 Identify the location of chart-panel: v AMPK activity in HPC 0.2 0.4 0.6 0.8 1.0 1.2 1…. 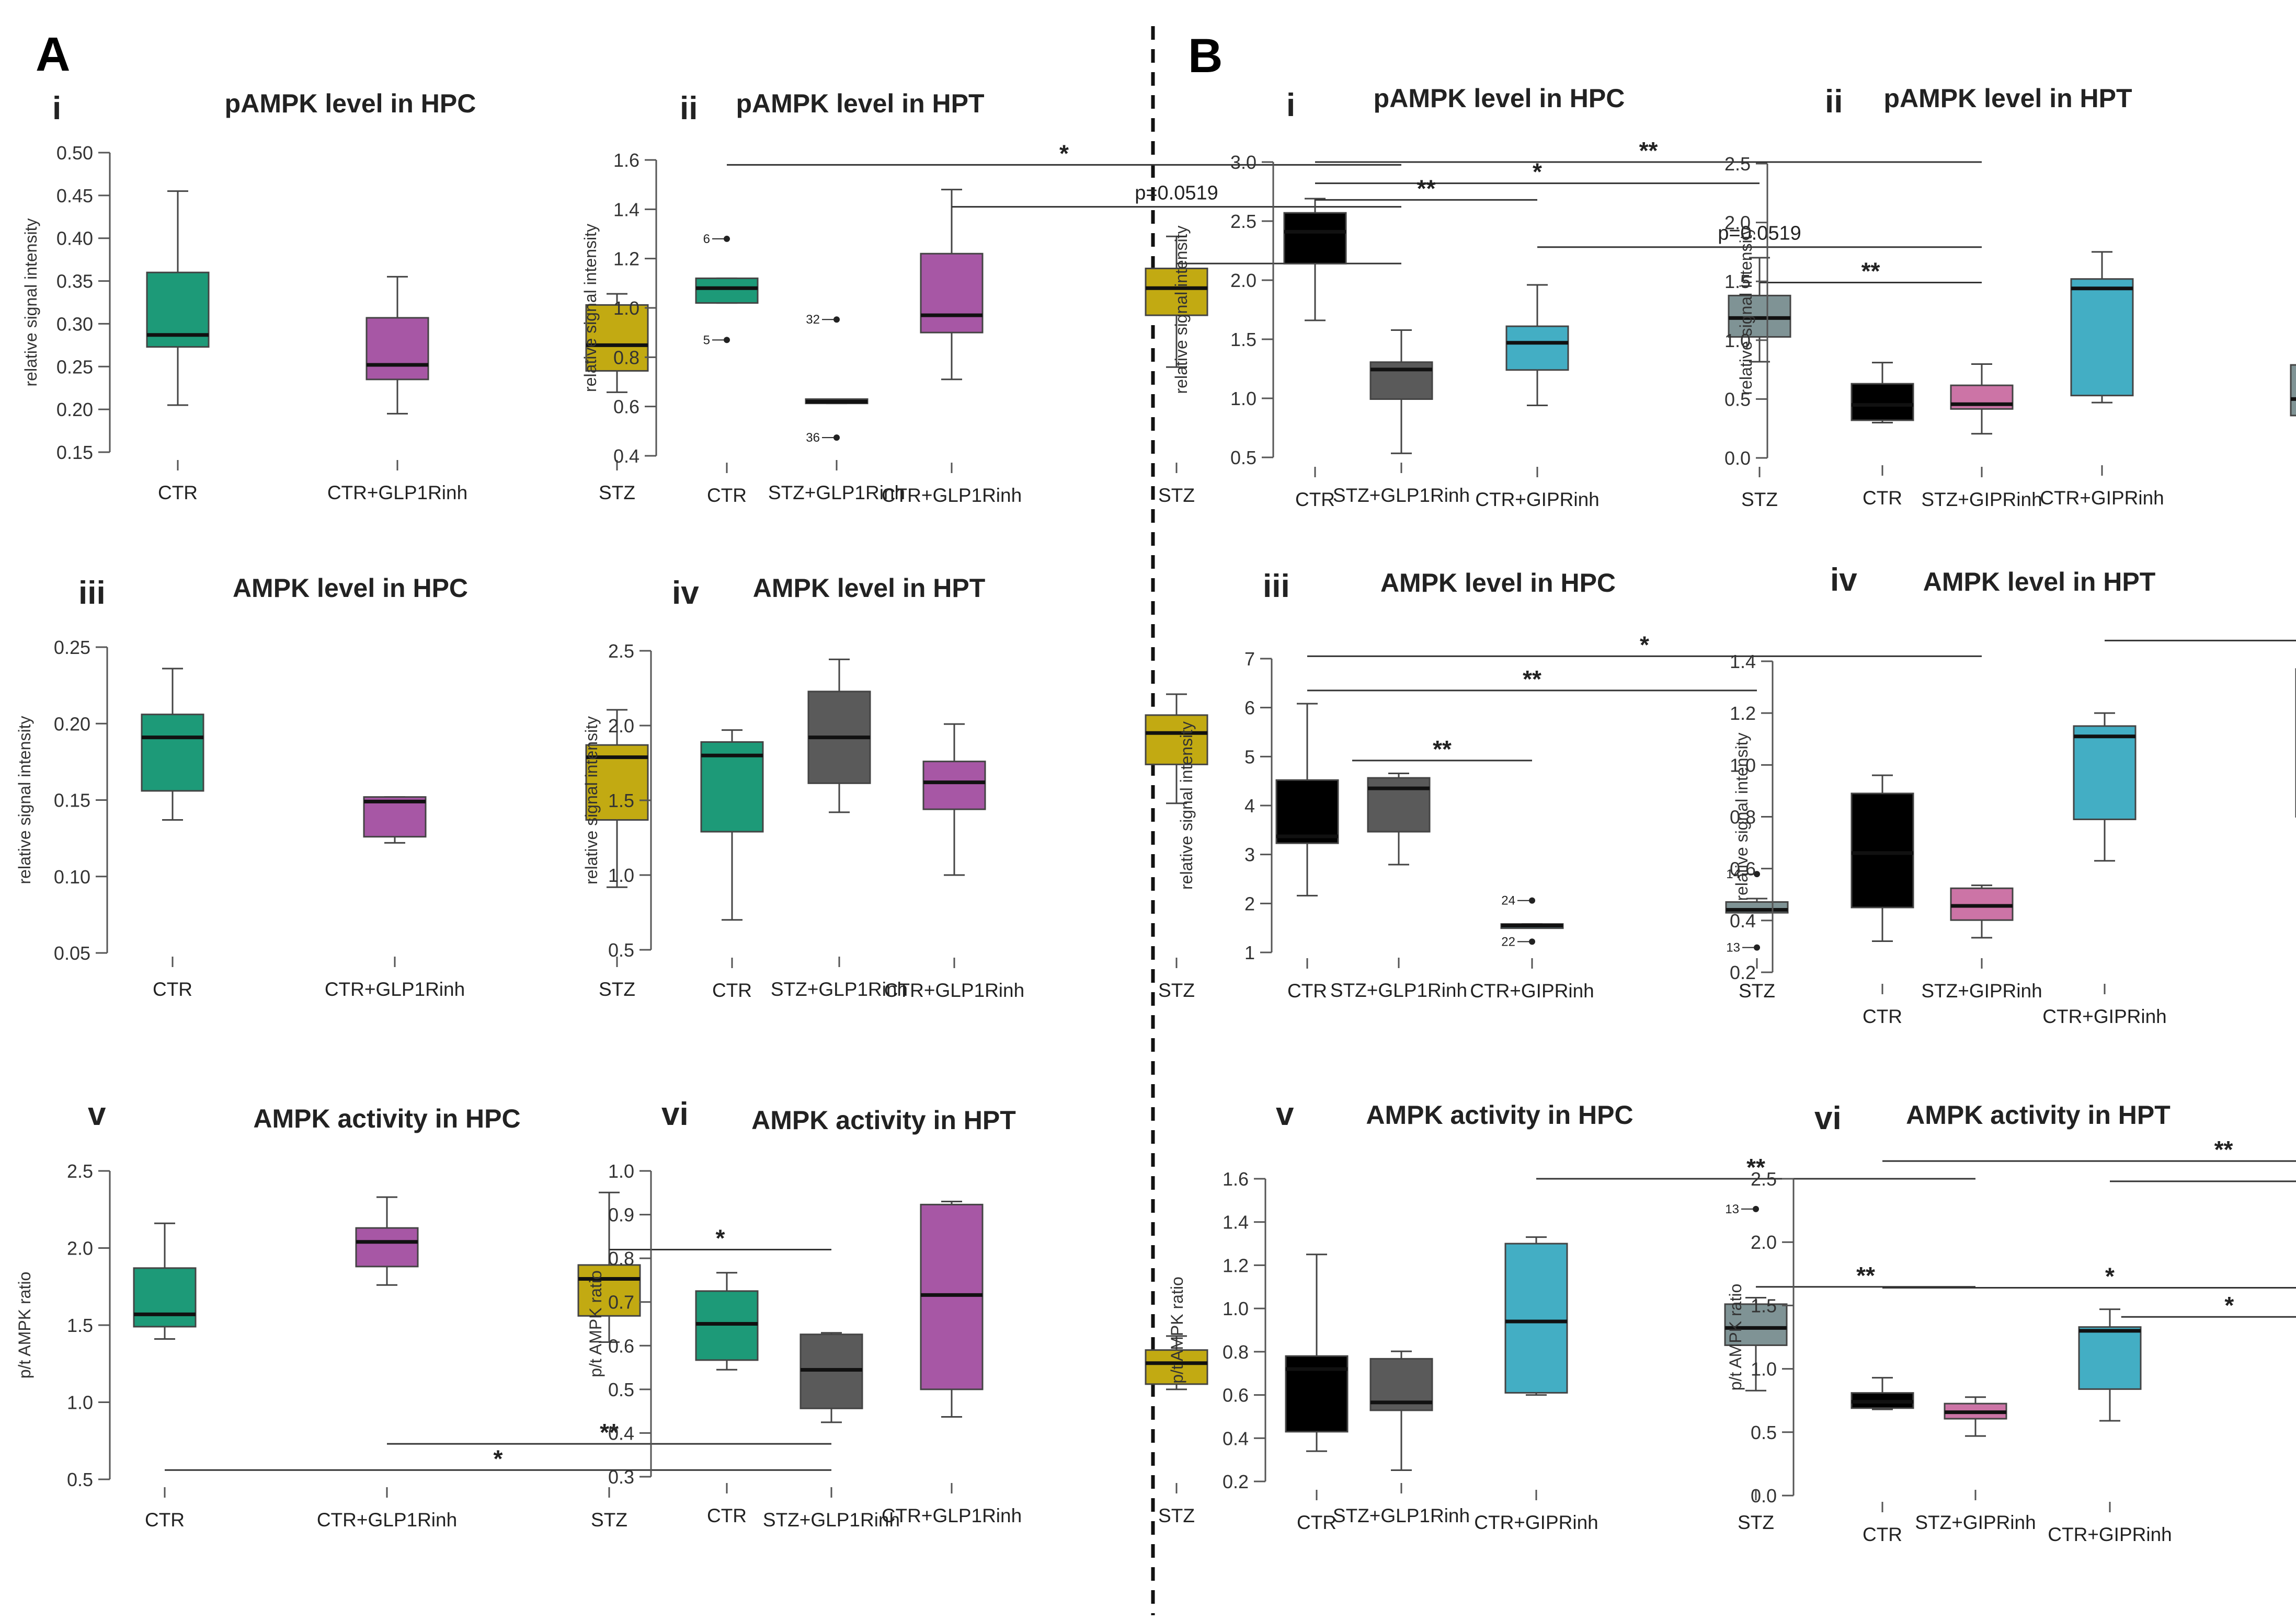
(1602, 1314).